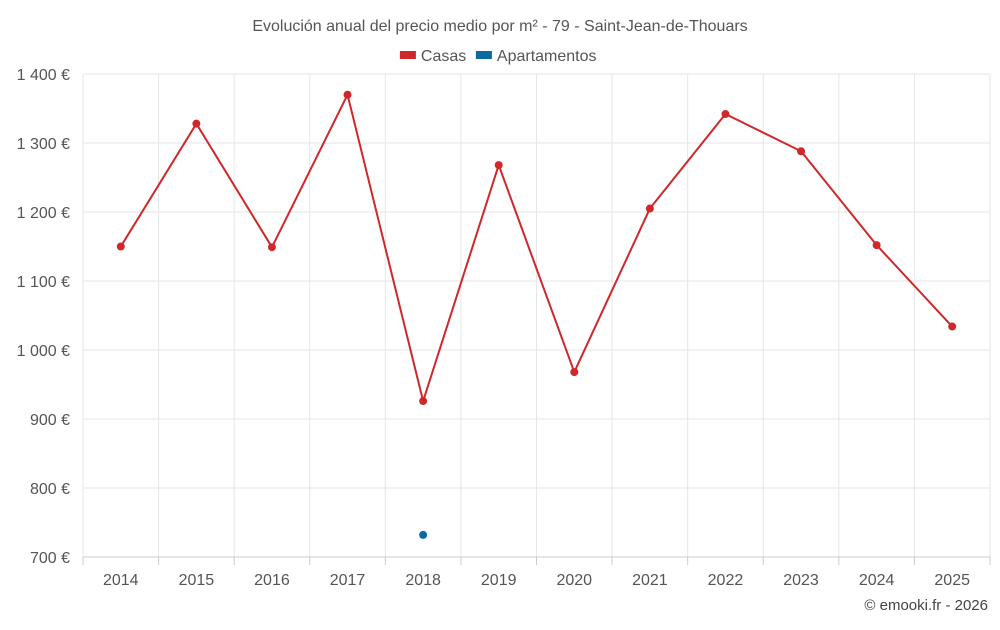  Describe the element at coordinates (499, 580) in the screenshot. I see `x-tick-label: 2019` at that location.